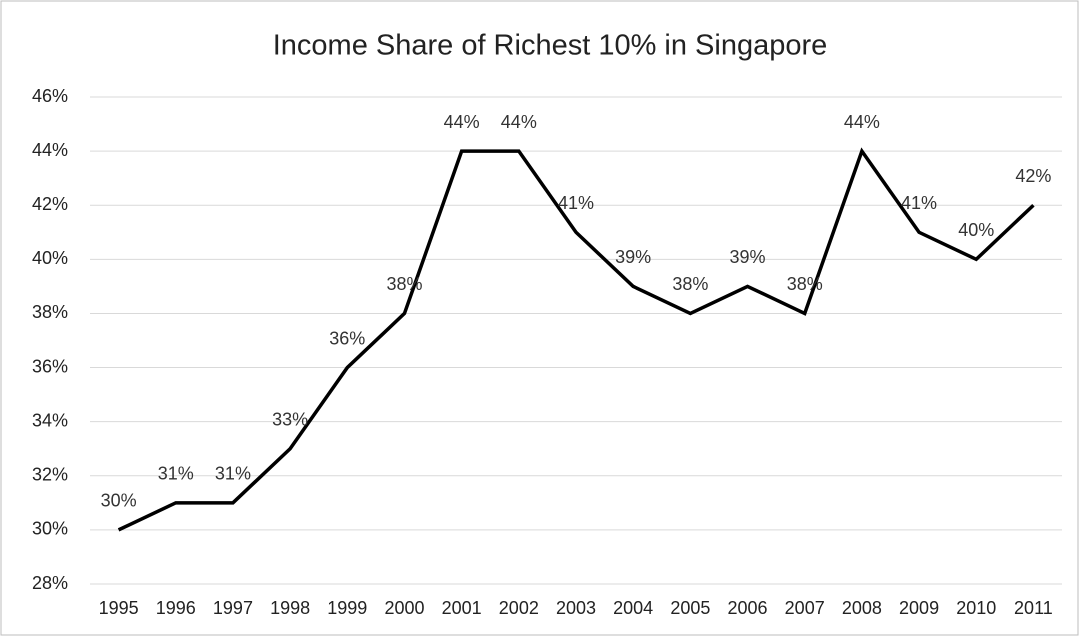 The width and height of the screenshot is (1080, 642). Describe the element at coordinates (50, 204) in the screenshot. I see `y-tick-label: 42%` at that location.